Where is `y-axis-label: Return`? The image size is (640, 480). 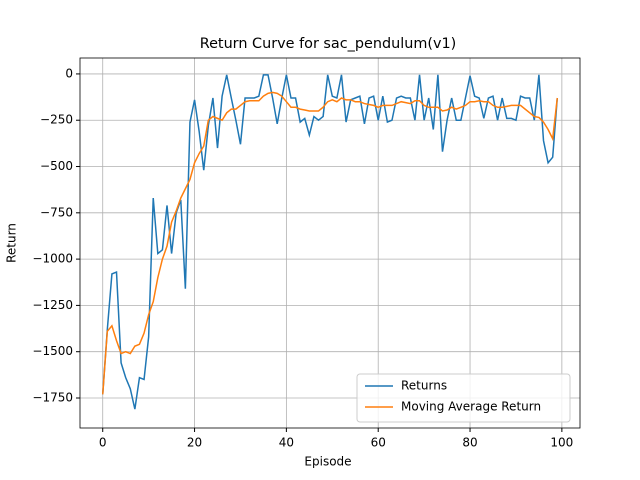 y-axis-label: Return is located at coordinates (12, 243).